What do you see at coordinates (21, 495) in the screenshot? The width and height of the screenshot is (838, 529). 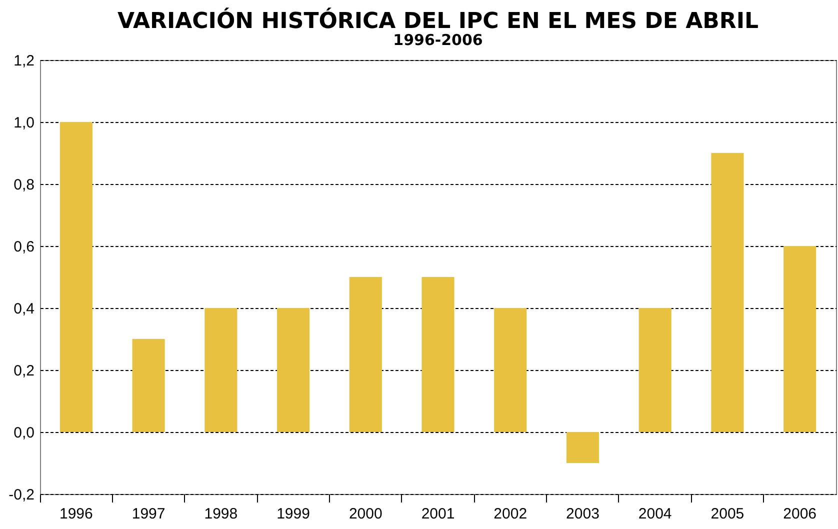 I see `y-tick-label: -0,2` at bounding box center [21, 495].